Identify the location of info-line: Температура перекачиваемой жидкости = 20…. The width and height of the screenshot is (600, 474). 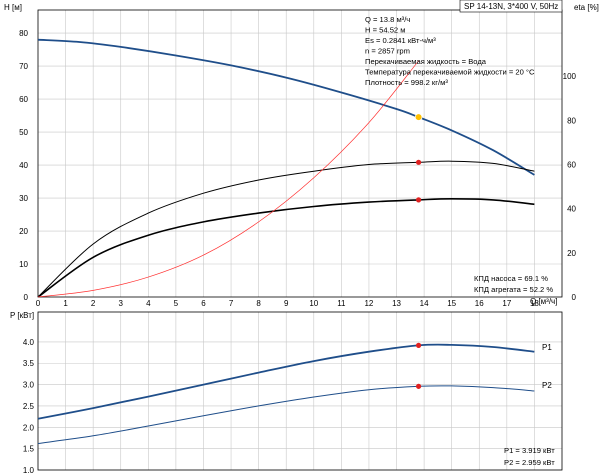
(450, 72).